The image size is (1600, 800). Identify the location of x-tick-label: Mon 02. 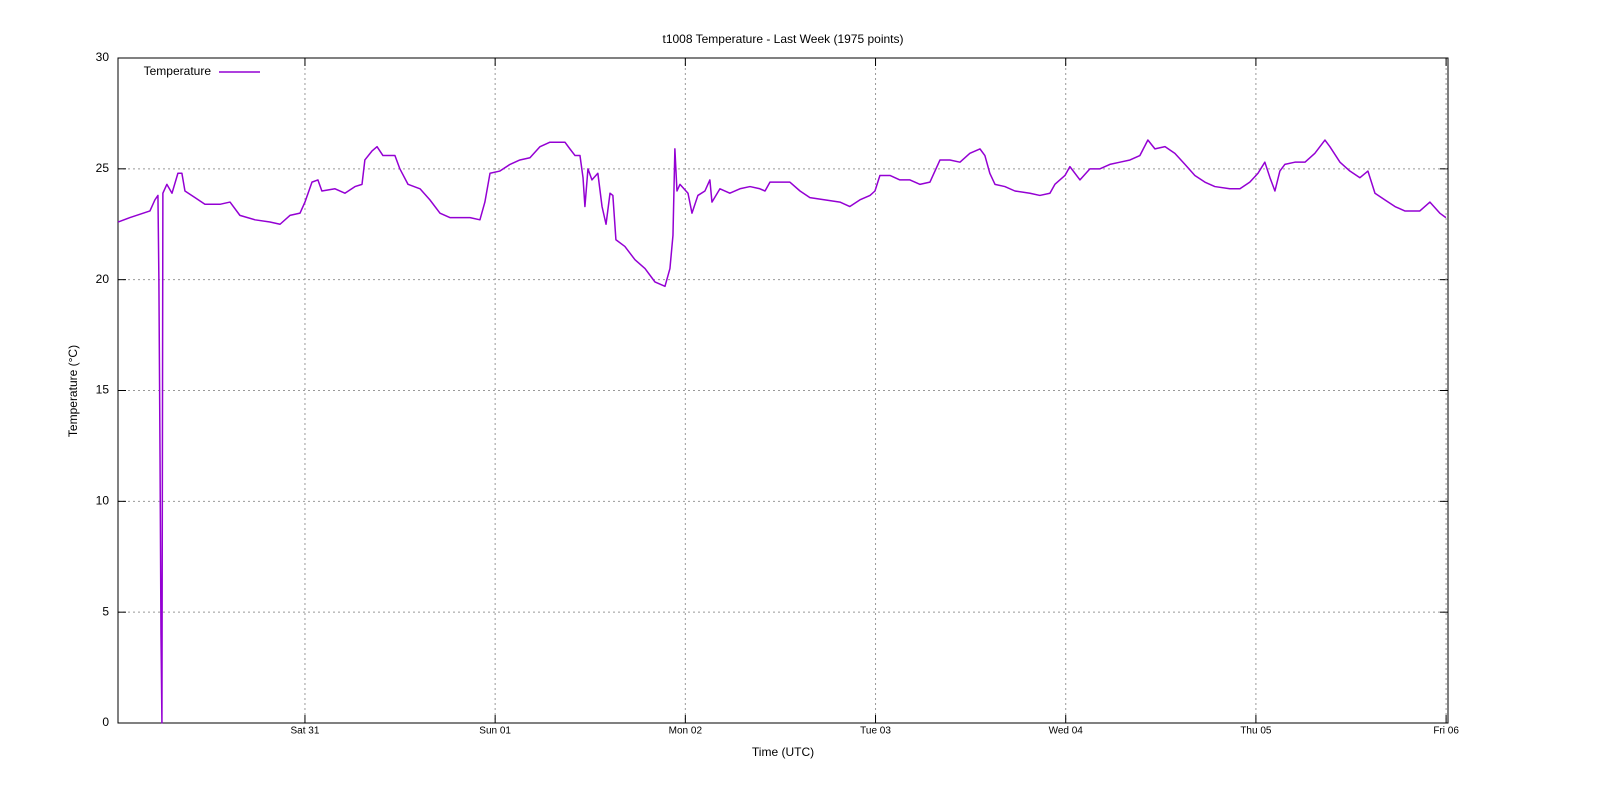
(686, 731).